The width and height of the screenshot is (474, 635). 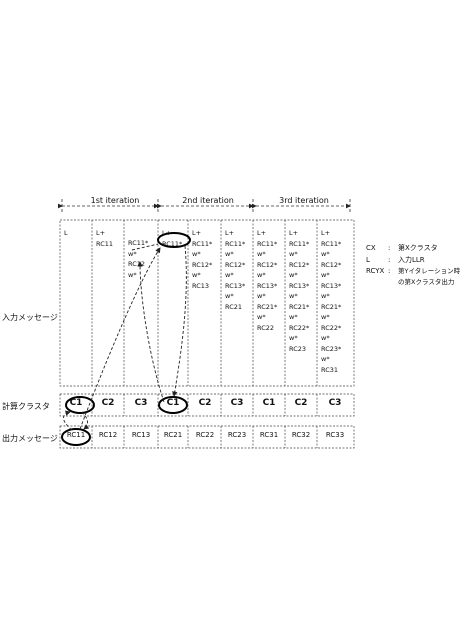 I want to click on legend-item: RCYX: 第Yイタレーション時, so click(x=413, y=271).